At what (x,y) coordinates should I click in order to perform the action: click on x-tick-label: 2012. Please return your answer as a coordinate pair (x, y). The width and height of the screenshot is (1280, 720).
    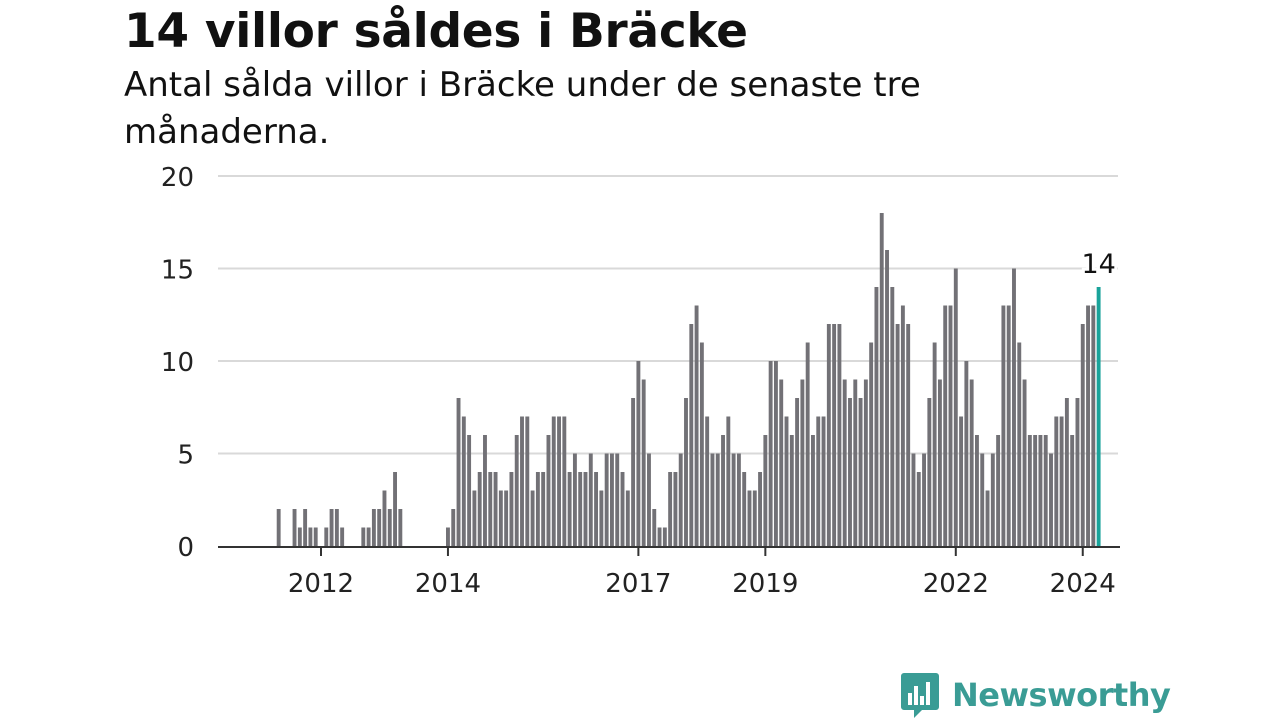
    Looking at the image, I should click on (321, 584).